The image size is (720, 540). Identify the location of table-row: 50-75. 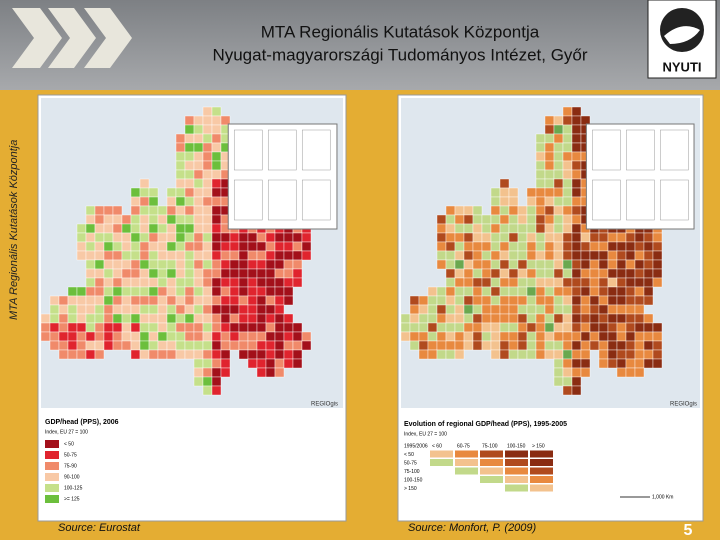
(410, 463).